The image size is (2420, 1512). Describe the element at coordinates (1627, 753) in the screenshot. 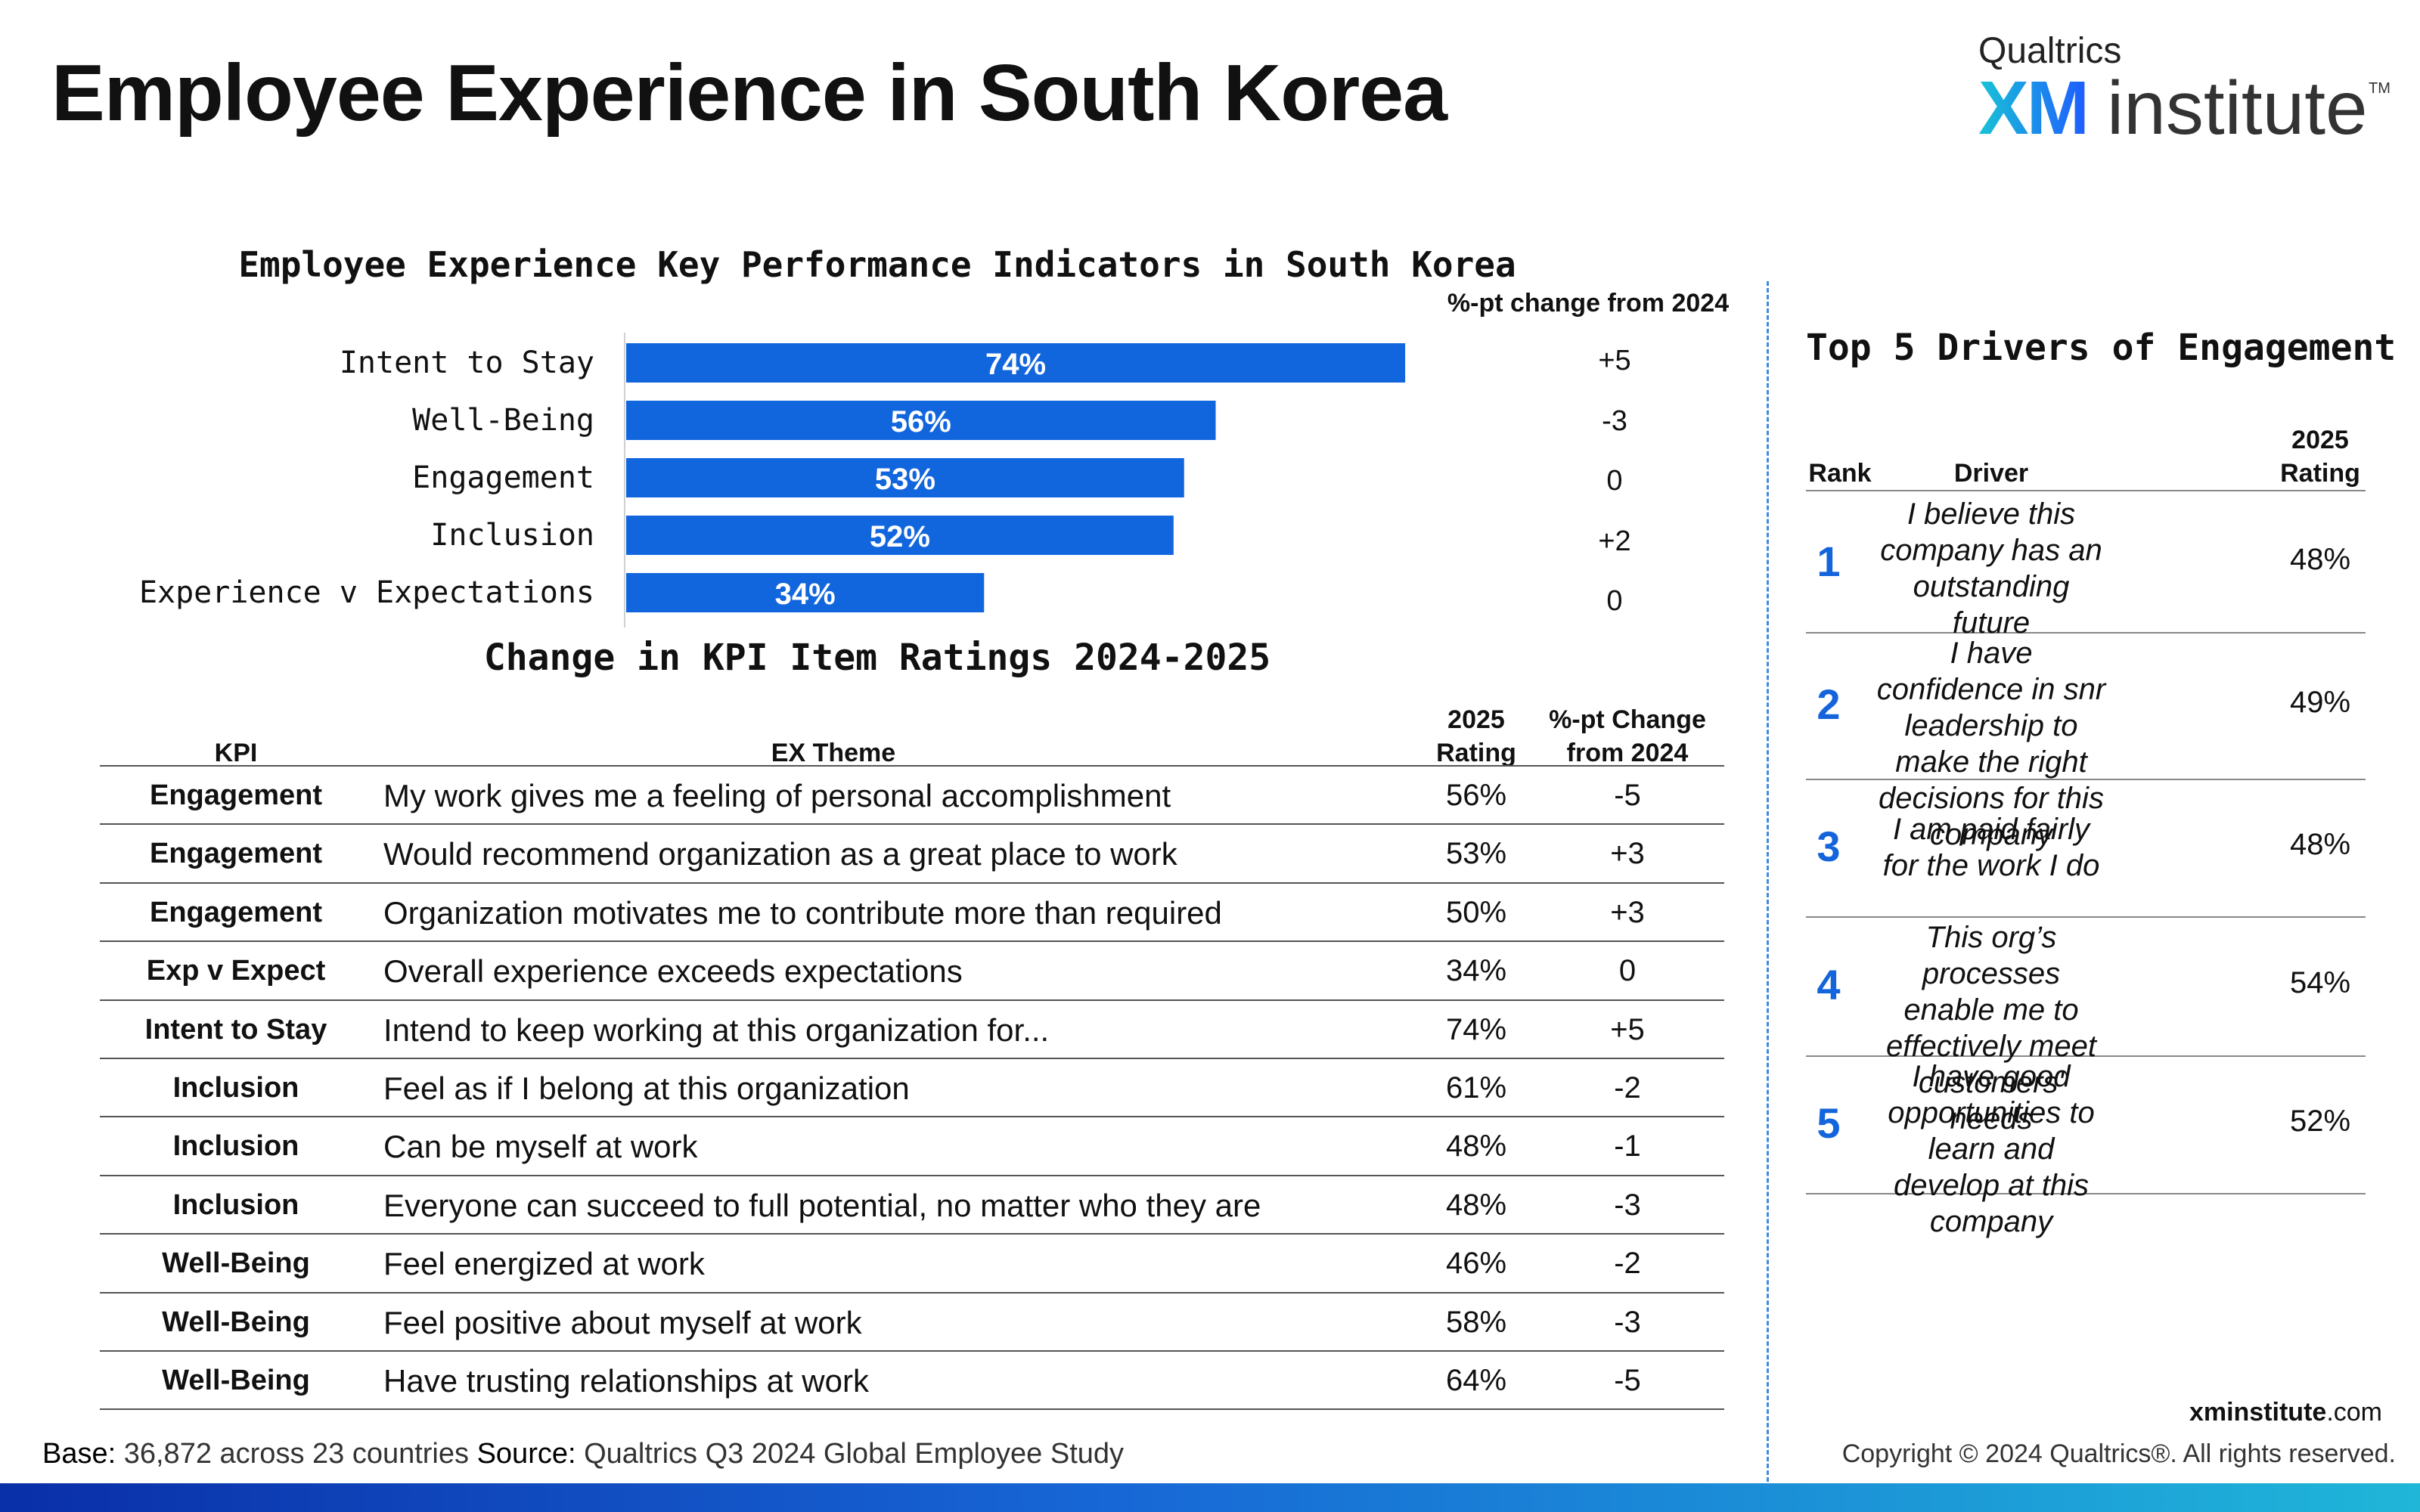

I see `header-change-line2: from 2024` at that location.